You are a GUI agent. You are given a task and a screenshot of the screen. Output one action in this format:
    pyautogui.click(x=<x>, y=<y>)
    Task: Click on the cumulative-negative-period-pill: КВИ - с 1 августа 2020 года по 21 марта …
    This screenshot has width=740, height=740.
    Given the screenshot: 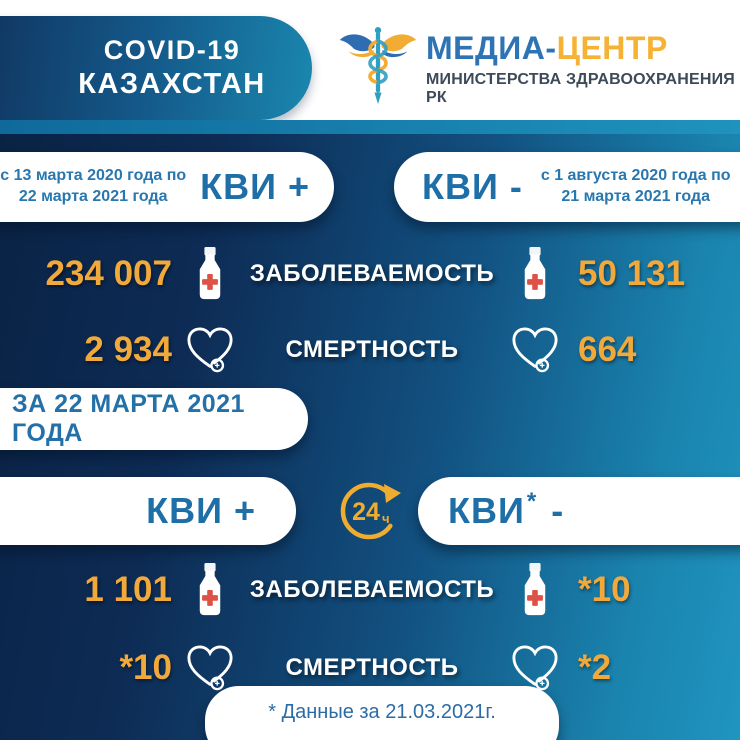 What is the action you would take?
    pyautogui.click(x=567, y=187)
    